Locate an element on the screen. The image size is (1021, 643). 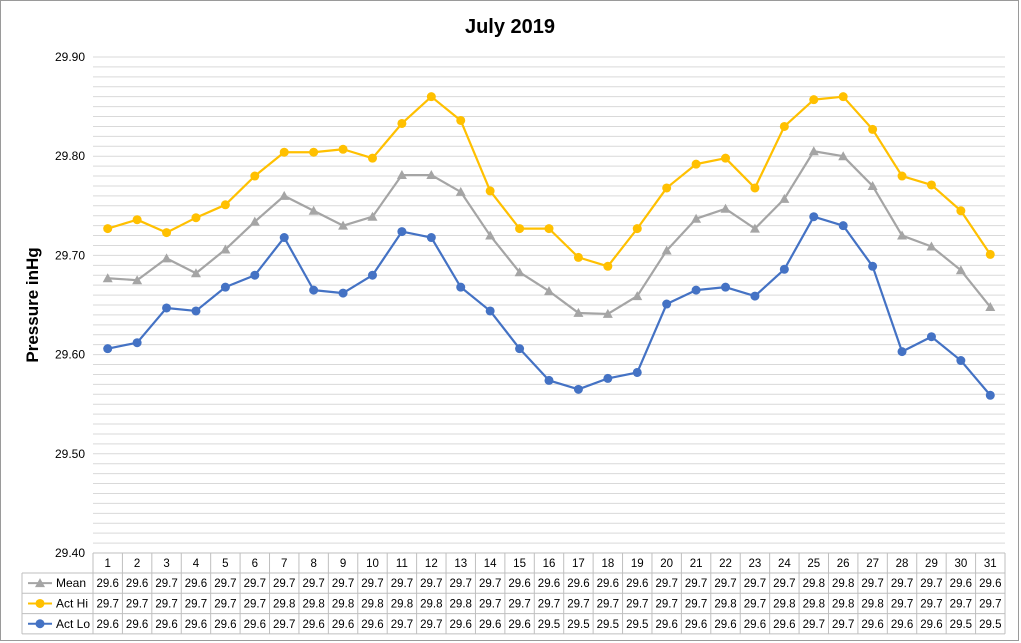
x-tick-label: 6 is located at coordinates (255, 564).